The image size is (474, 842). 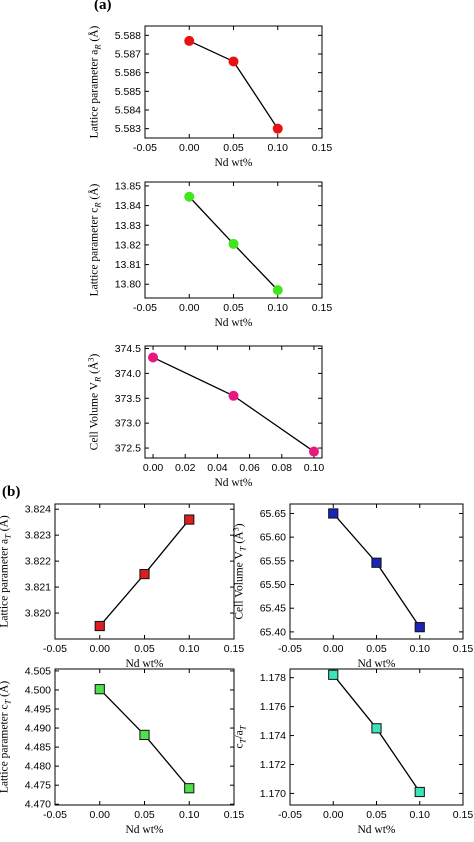 What do you see at coordinates (273, 609) in the screenshot?
I see `y-tick-label: 65.45` at bounding box center [273, 609].